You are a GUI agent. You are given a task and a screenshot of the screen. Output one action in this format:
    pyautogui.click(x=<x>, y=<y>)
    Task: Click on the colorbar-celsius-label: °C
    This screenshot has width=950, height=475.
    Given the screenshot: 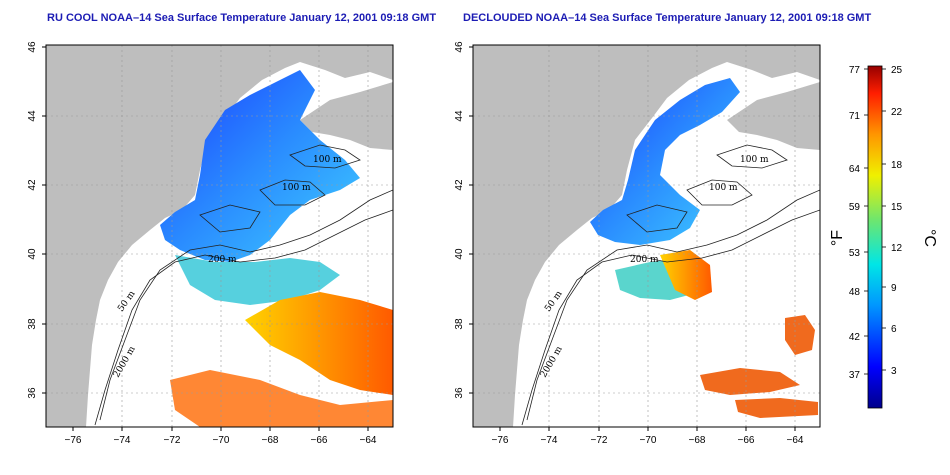 What is the action you would take?
    pyautogui.click(x=929, y=238)
    